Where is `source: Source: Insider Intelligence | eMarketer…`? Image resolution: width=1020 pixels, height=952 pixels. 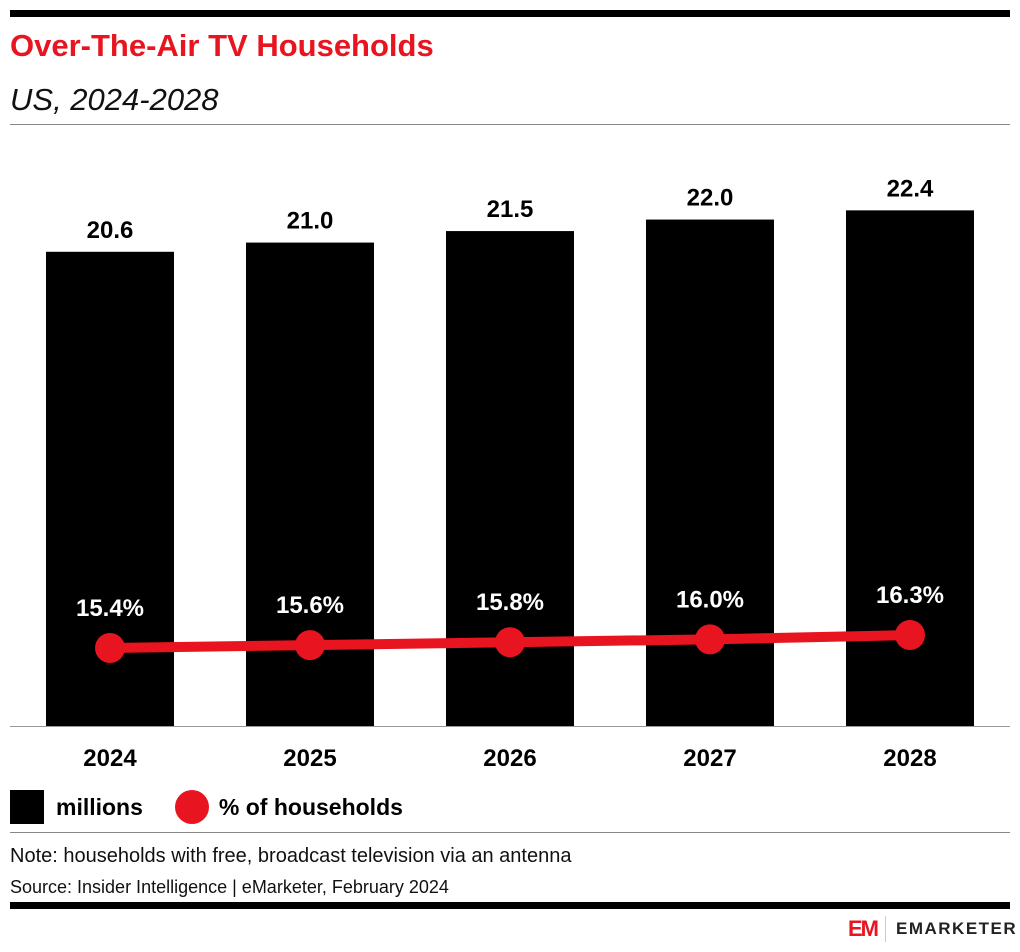
source: Source: Insider Intelligence | eMarketer… is located at coordinates (229, 887).